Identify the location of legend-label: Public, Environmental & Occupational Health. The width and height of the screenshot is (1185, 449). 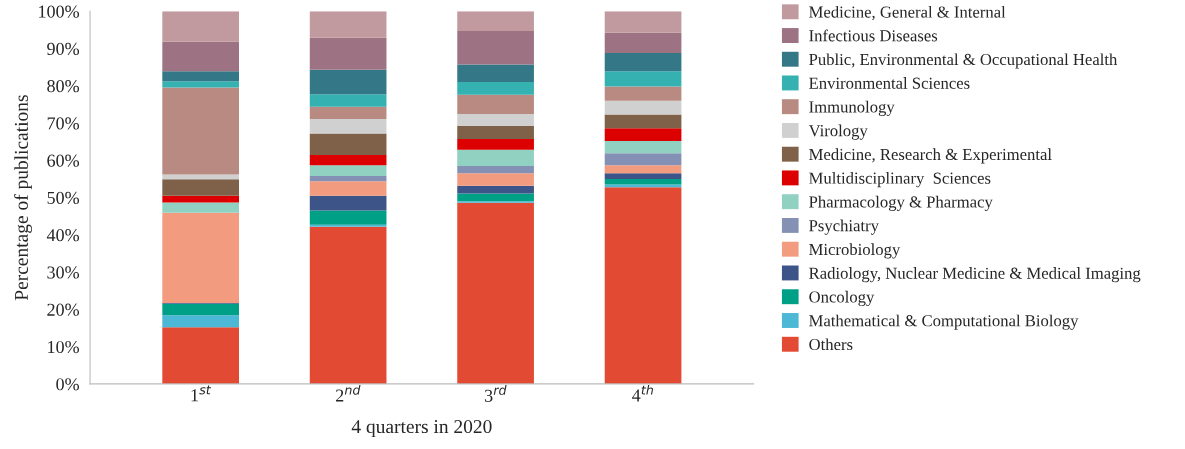
(963, 61).